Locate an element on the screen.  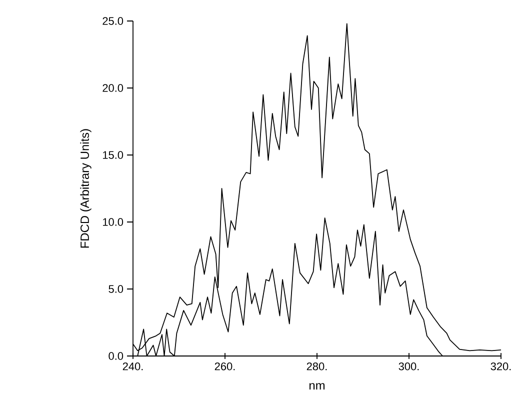
y-tick-label: 20.0 is located at coordinates (113, 88).